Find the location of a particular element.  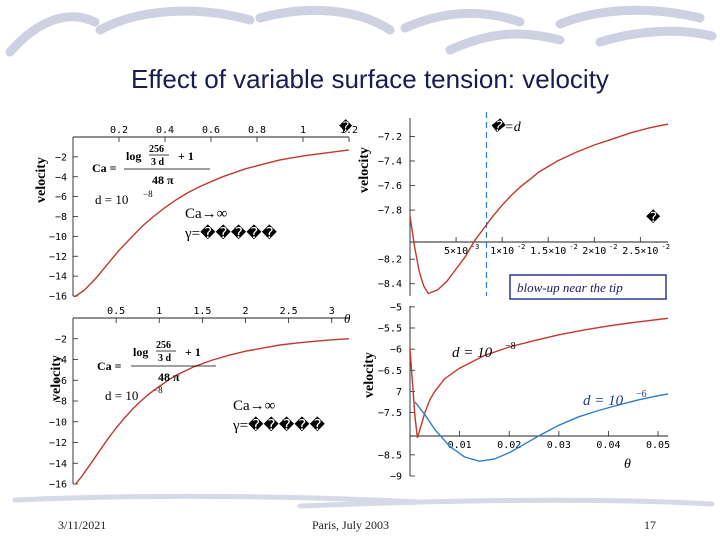

blow-up-label: blow-up near the tip is located at coordinates (570, 287).